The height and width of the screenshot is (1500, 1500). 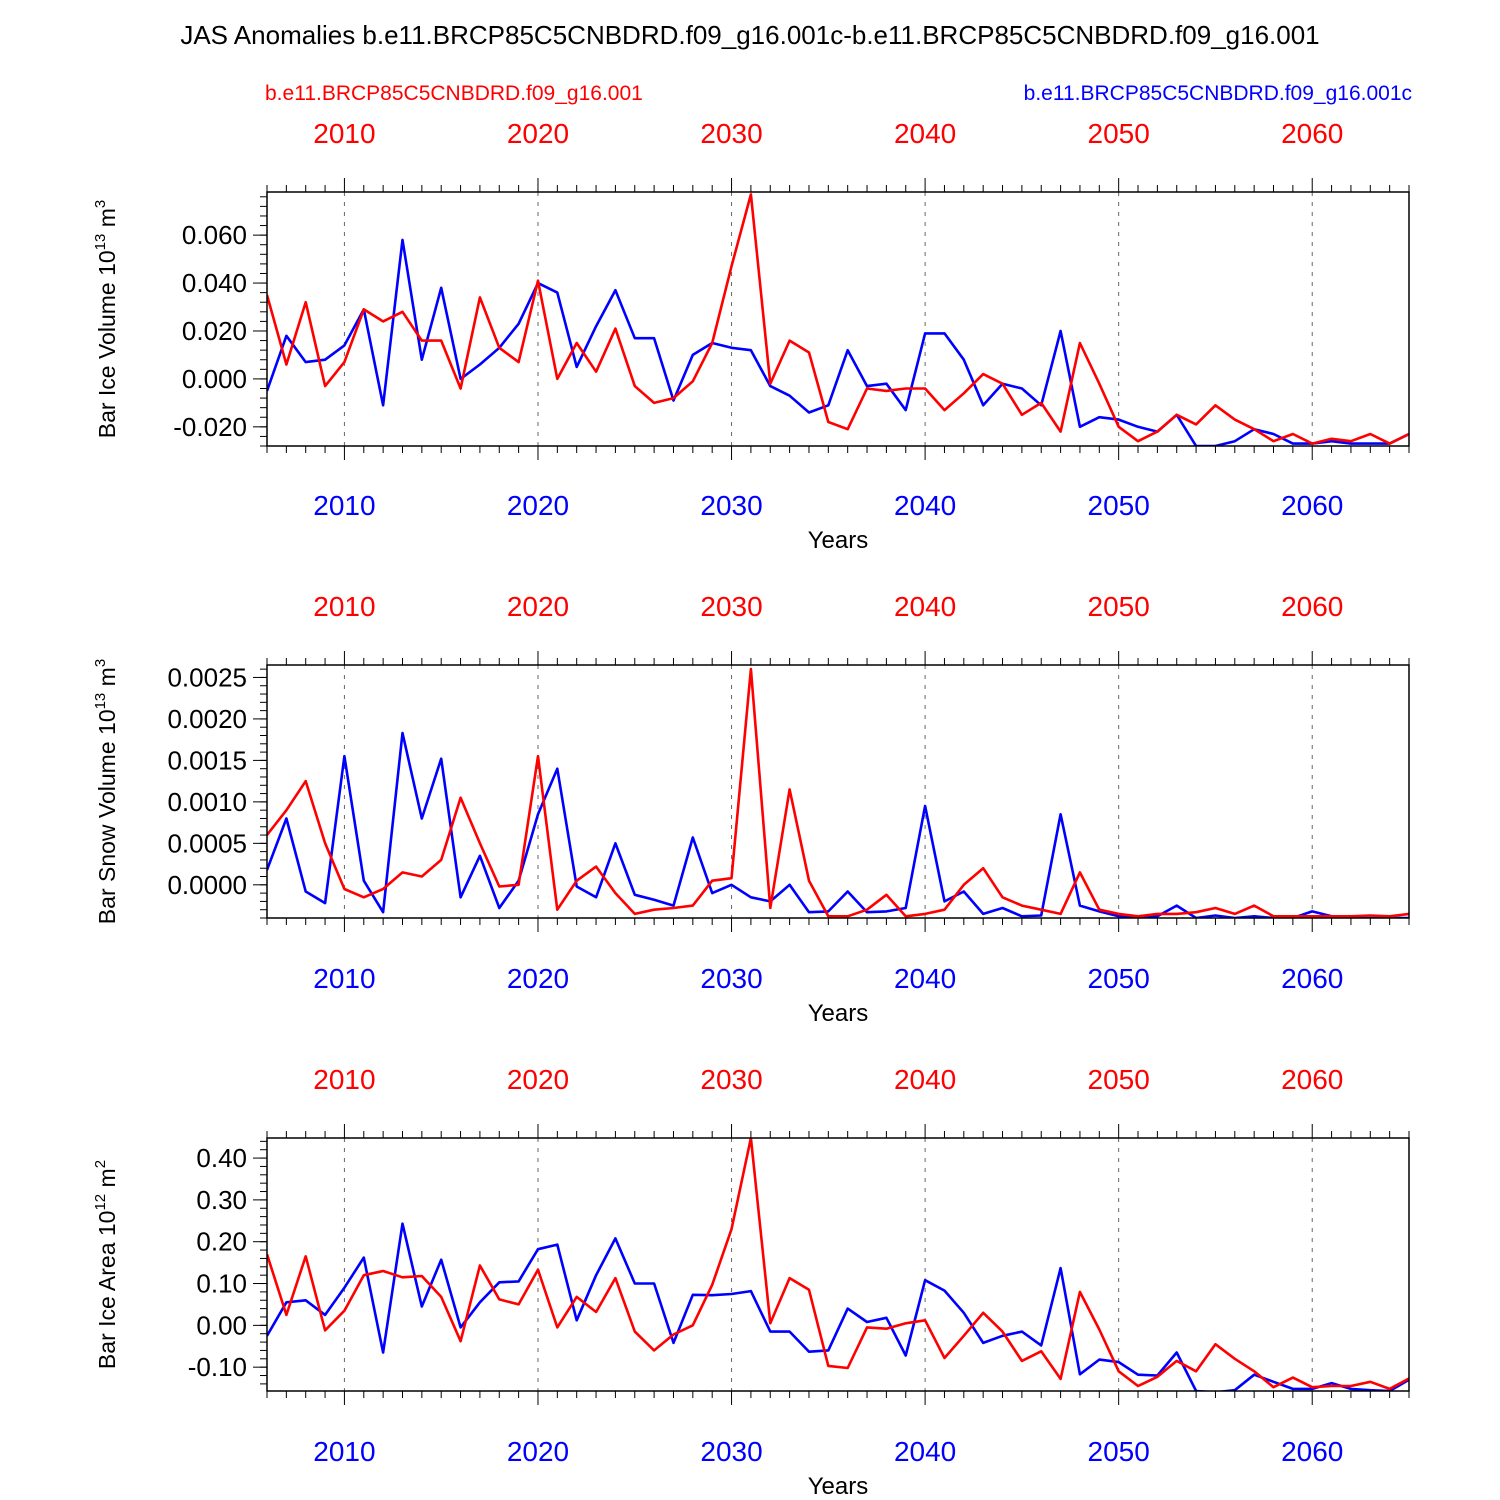 I want to click on y-tick-label: 0.000, so click(x=214, y=379).